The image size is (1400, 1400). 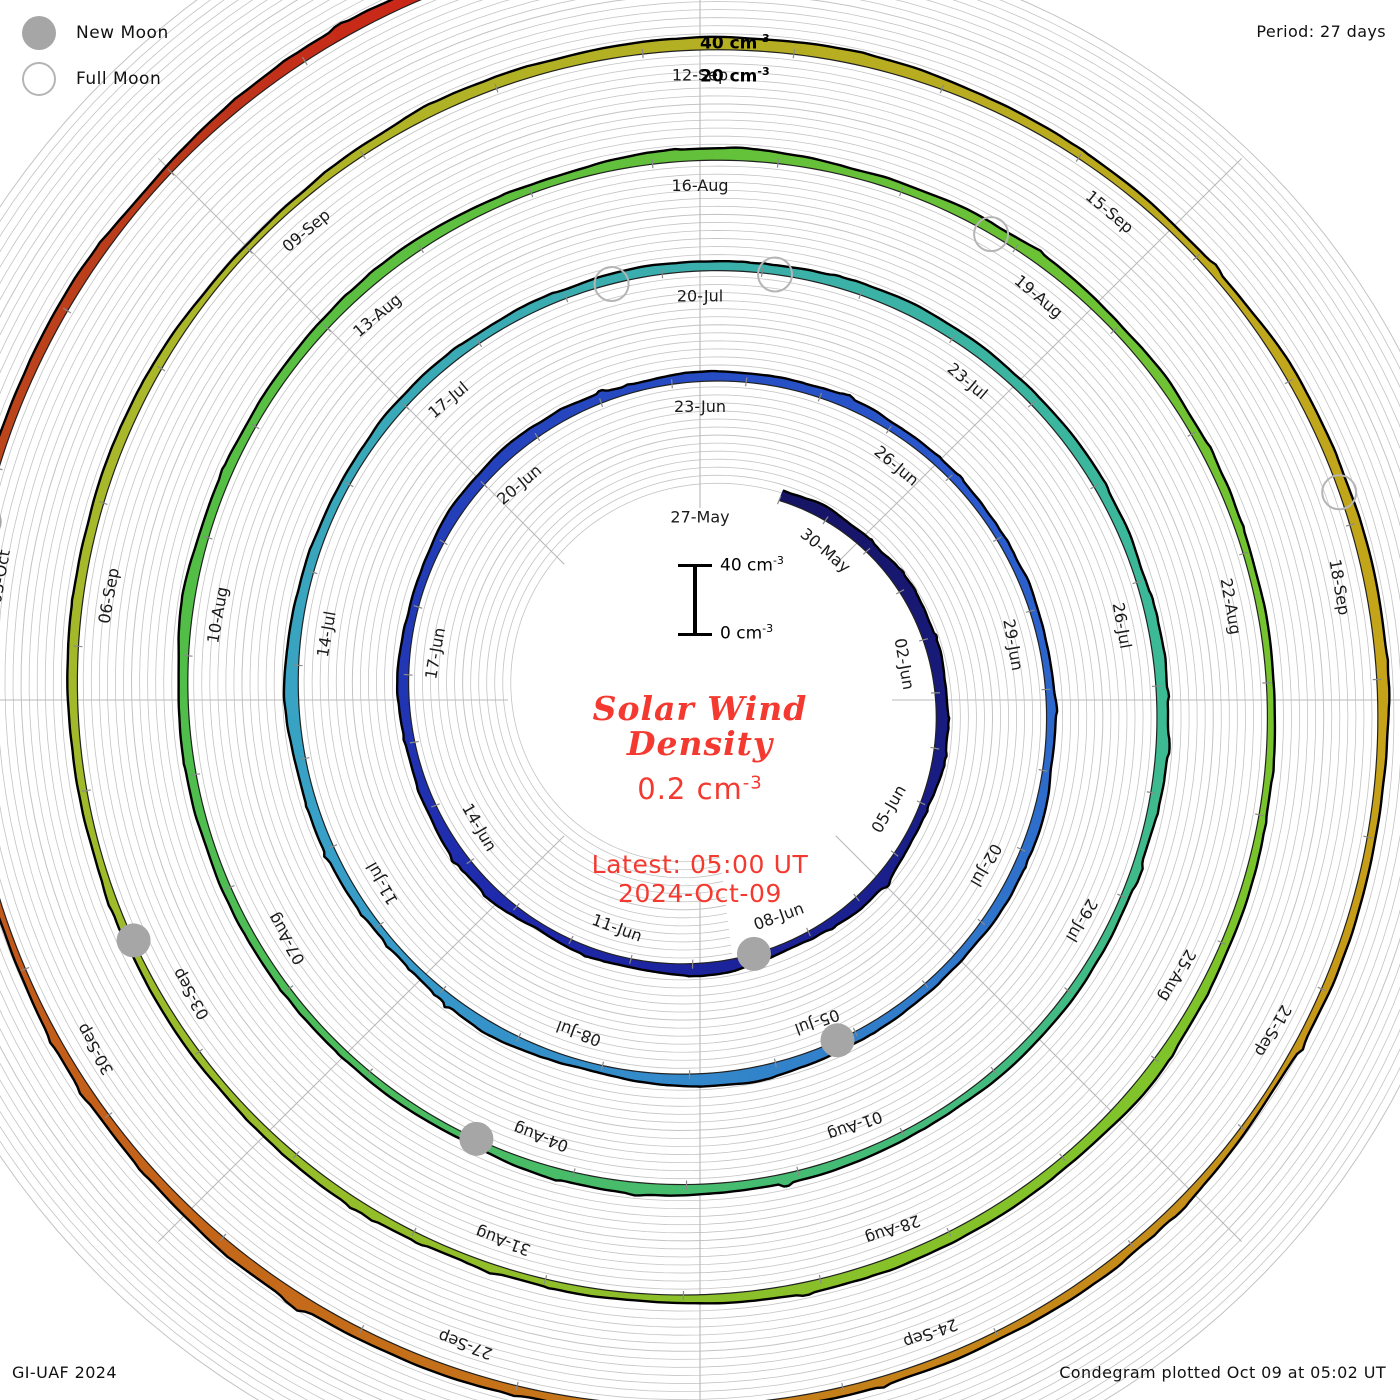 What do you see at coordinates (905, 664) in the screenshot?
I see `date-label: 02-Jun` at bounding box center [905, 664].